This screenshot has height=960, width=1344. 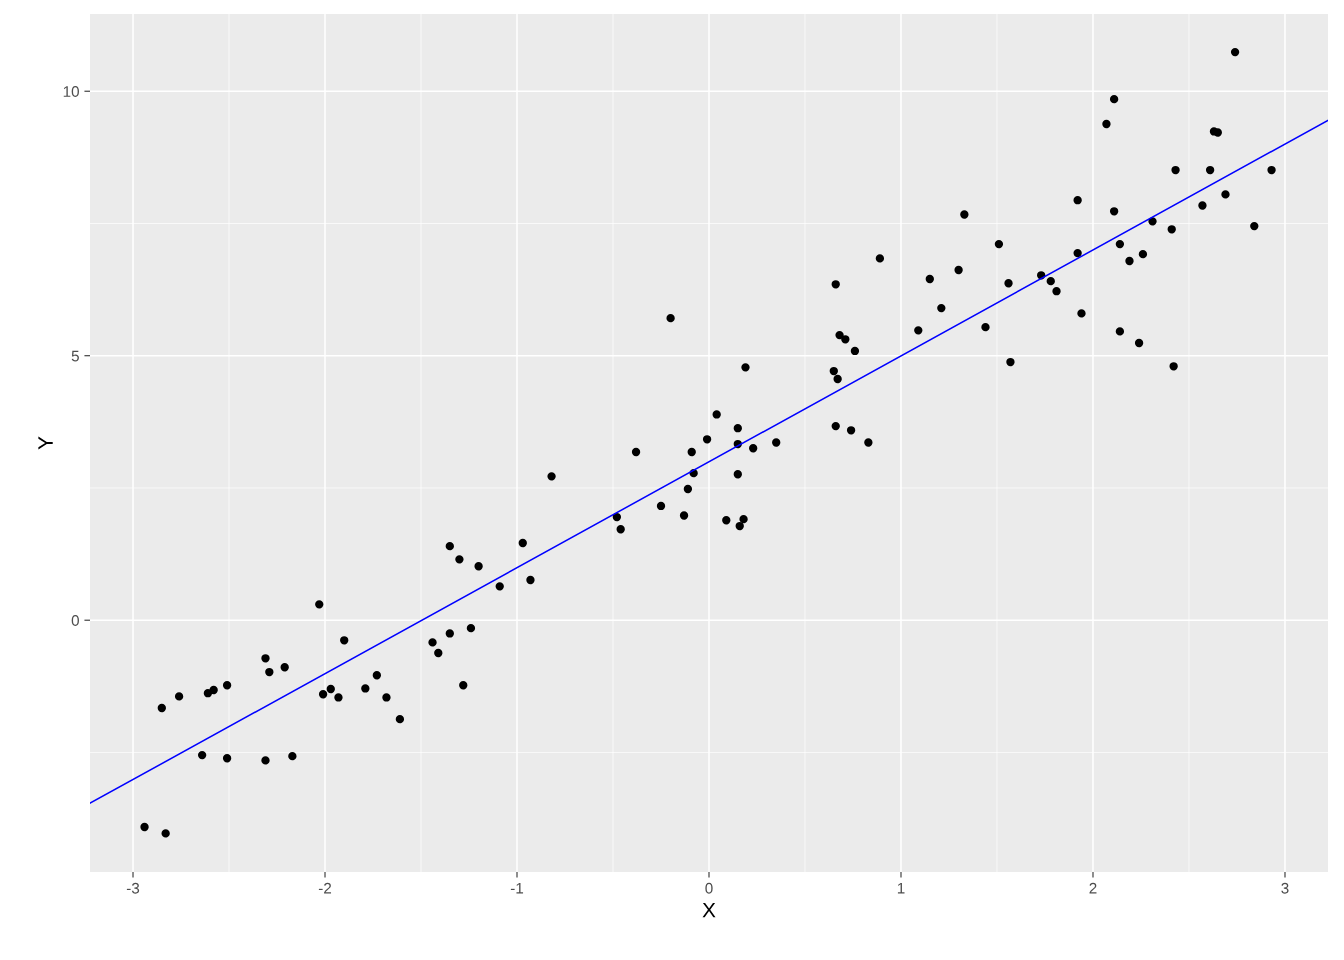 I want to click on y-tick-label: 5, so click(x=75, y=356).